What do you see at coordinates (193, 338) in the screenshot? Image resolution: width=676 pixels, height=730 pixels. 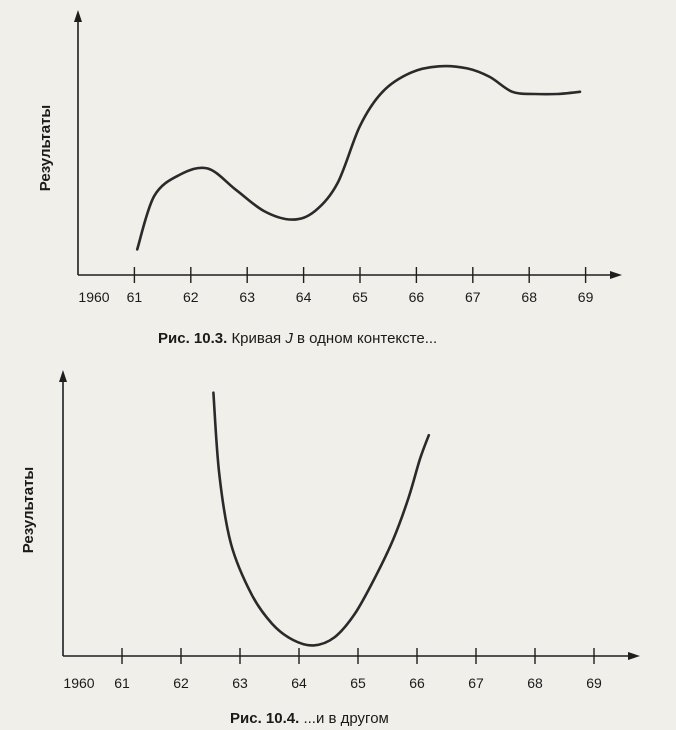 I see `caption-label: Рис. 10.3.` at bounding box center [193, 338].